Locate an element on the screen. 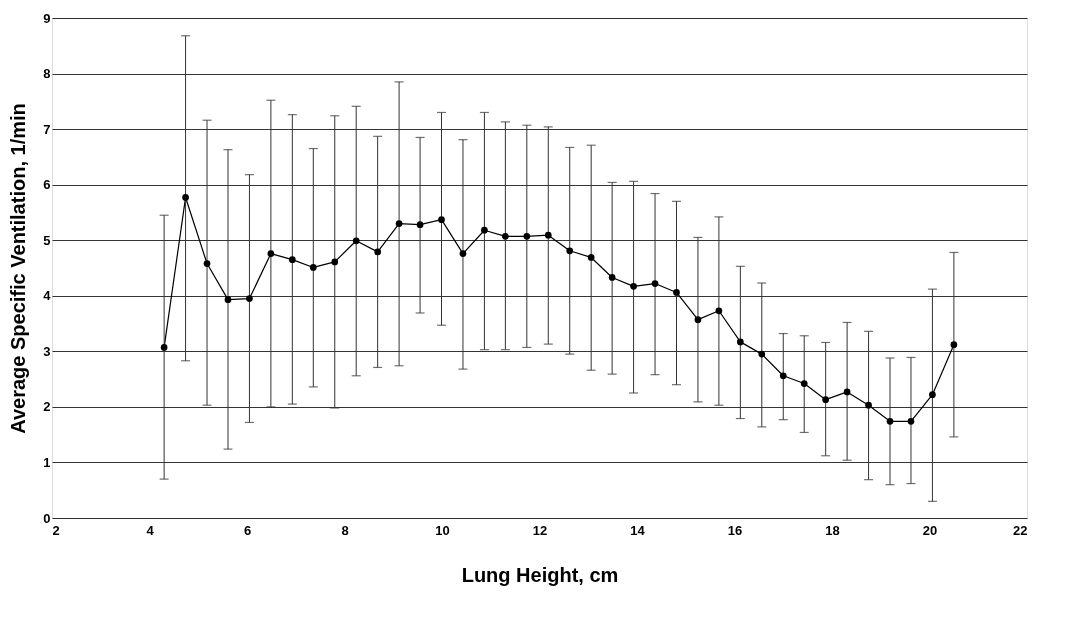 Image resolution: width=1082 pixels, height=621 pixels. x-tick-label: 10 is located at coordinates (442, 530).